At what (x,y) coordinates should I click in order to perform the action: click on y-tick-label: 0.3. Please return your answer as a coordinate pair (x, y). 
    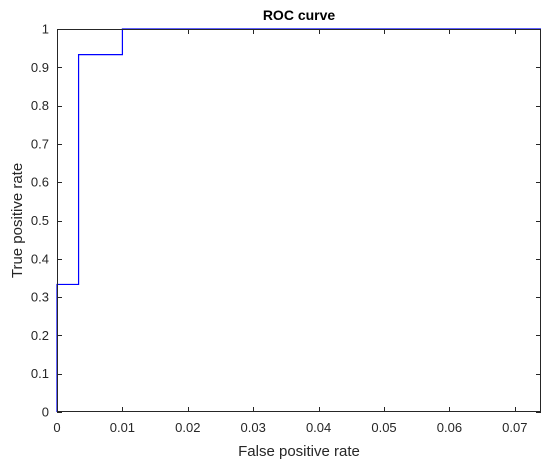
    Looking at the image, I should click on (40, 297).